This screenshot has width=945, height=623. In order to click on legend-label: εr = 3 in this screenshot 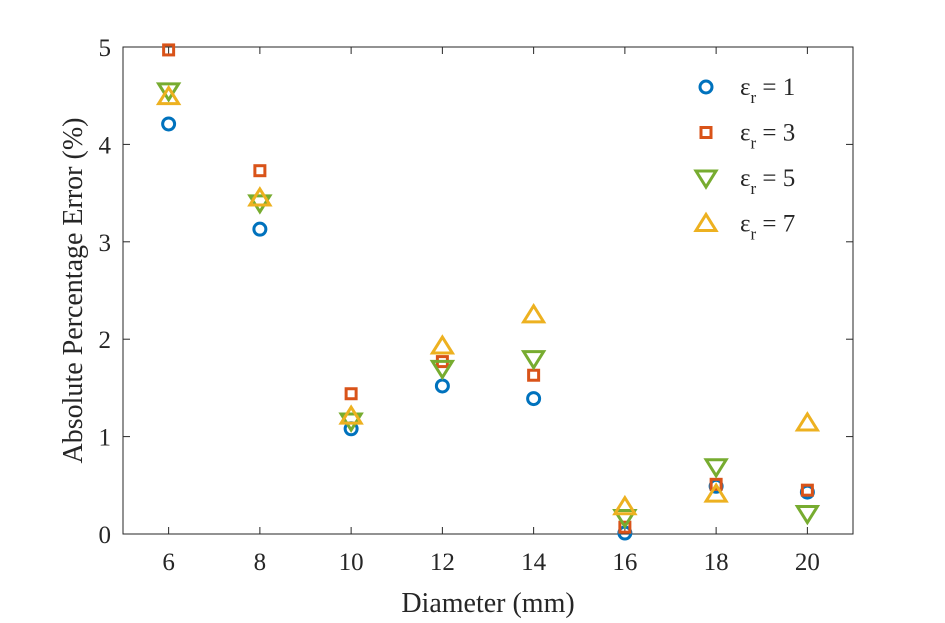, I will do `click(767, 136)`.